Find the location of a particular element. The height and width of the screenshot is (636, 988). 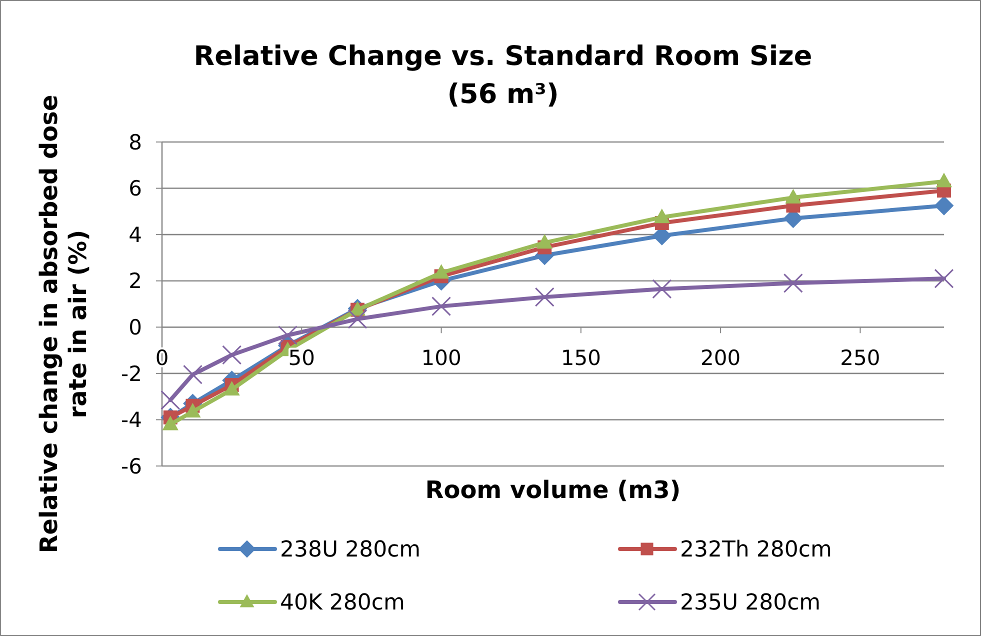

chart-title: Relative Change vs. Standard Room Size is located at coordinates (503, 56).